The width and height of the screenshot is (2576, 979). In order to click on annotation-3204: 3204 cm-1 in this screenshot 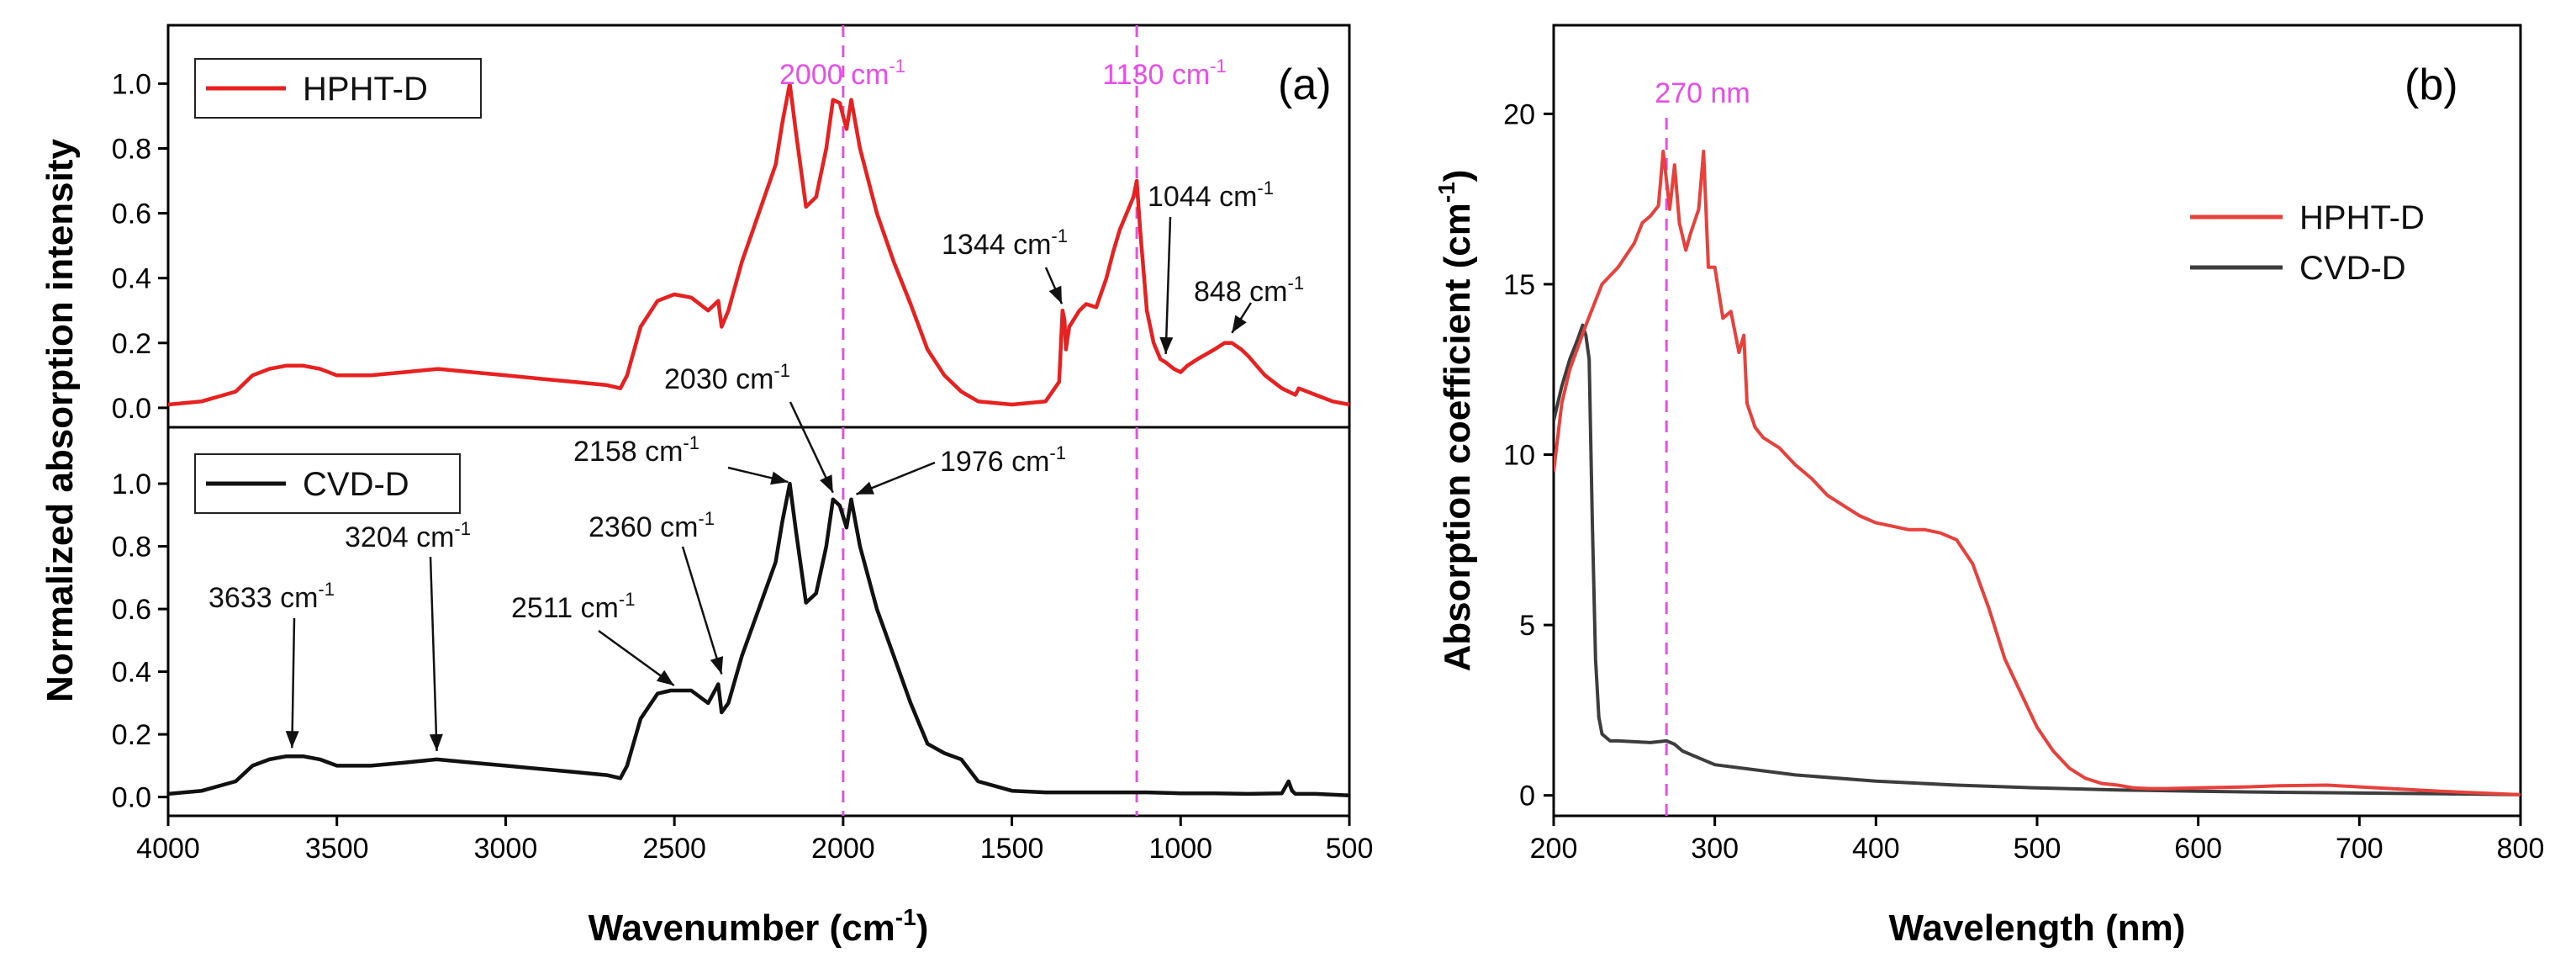, I will do `click(408, 535)`.